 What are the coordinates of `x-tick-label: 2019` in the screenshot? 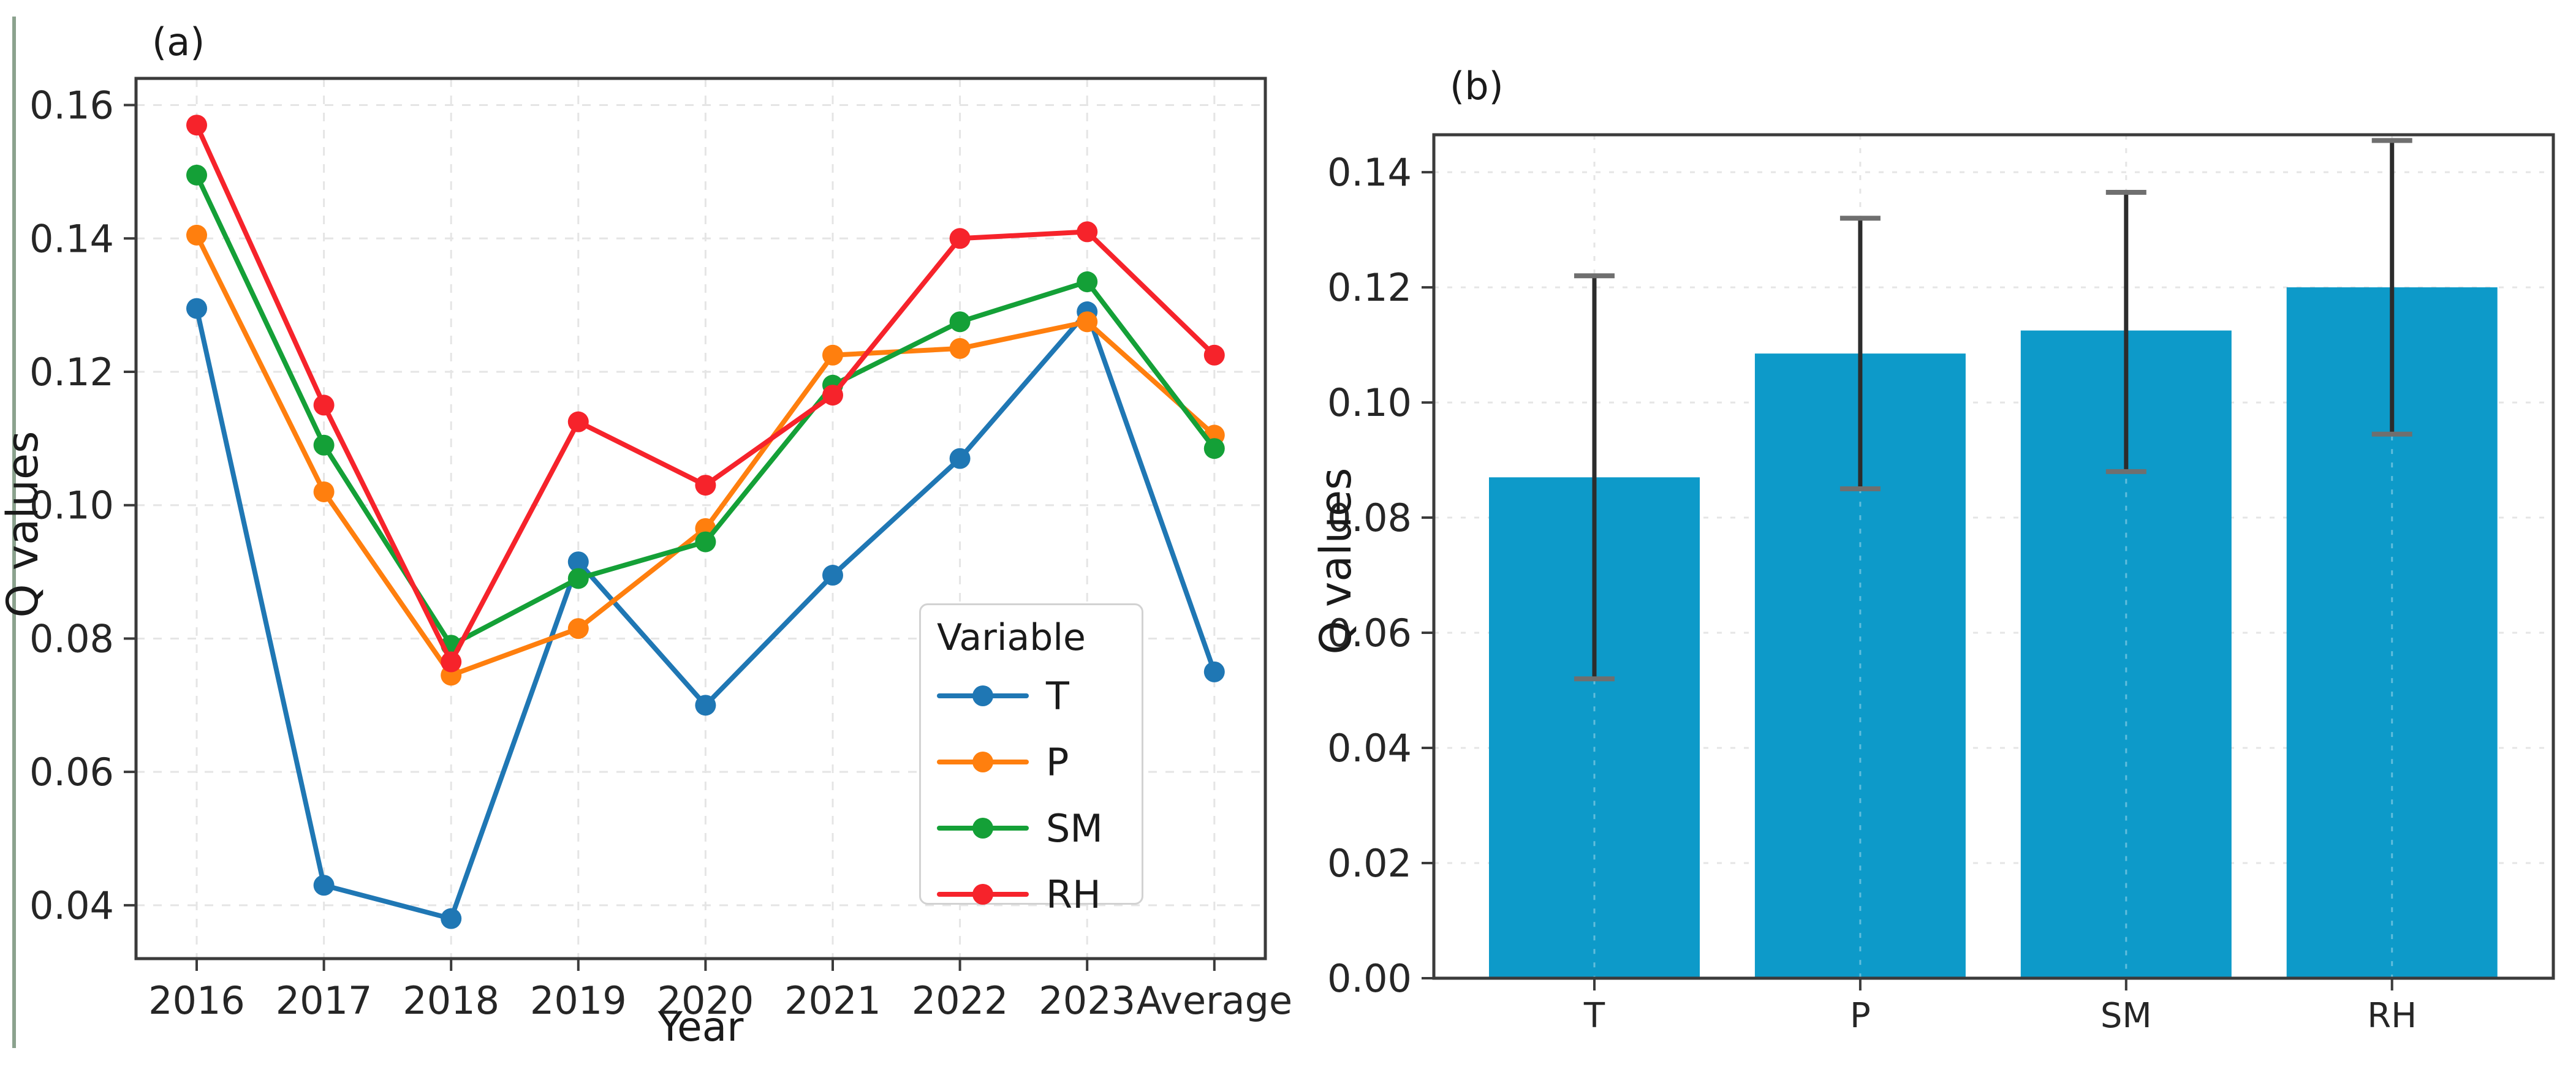 It's located at (578, 1000).